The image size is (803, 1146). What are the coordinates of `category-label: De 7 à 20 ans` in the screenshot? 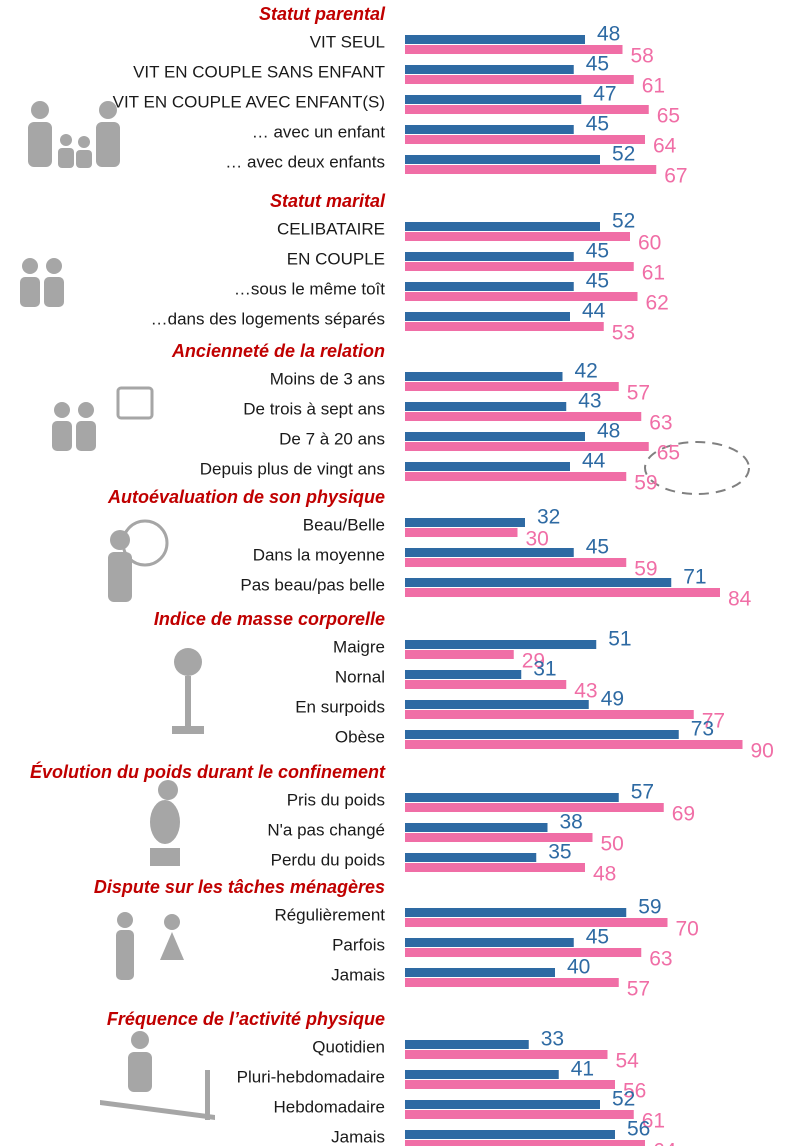 It's located at (332, 438).